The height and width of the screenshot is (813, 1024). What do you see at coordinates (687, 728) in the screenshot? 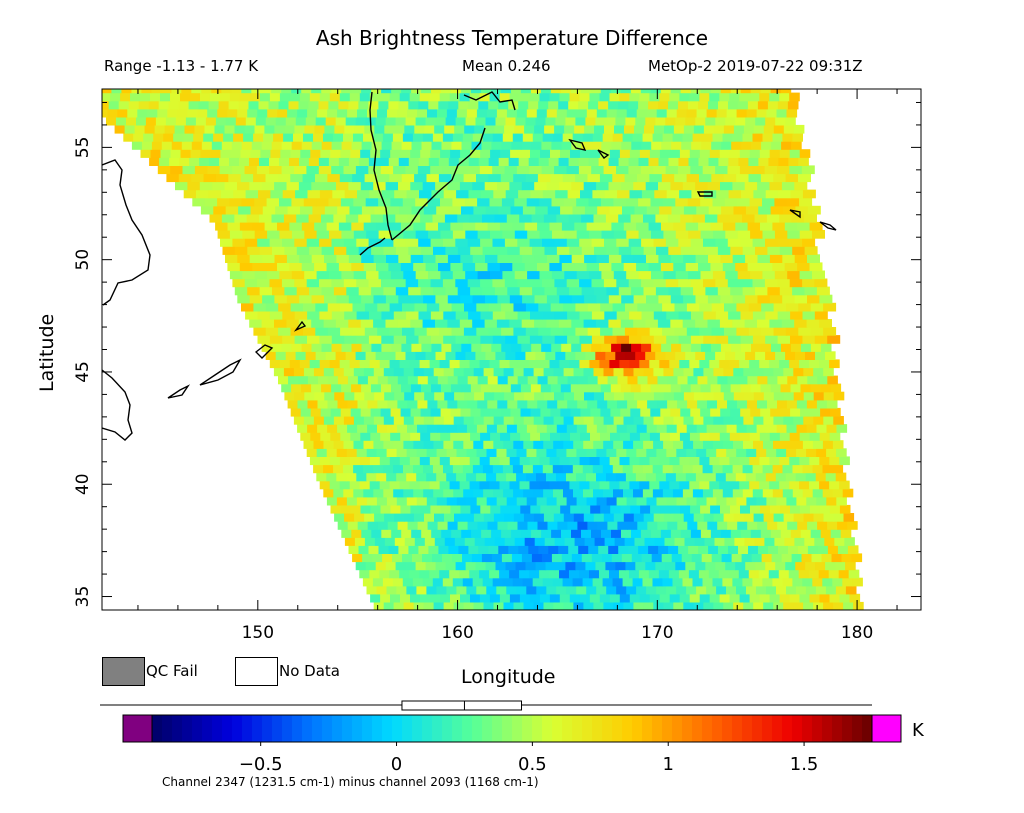
I see `colorbar-segment` at bounding box center [687, 728].